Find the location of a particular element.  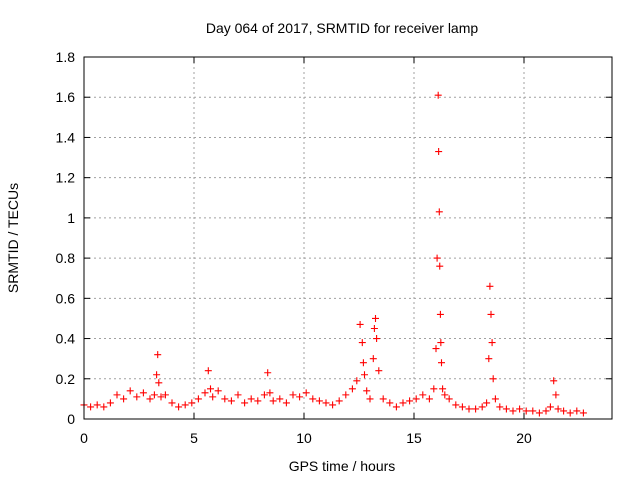

y-tick-label: 0.2 is located at coordinates (66, 379).